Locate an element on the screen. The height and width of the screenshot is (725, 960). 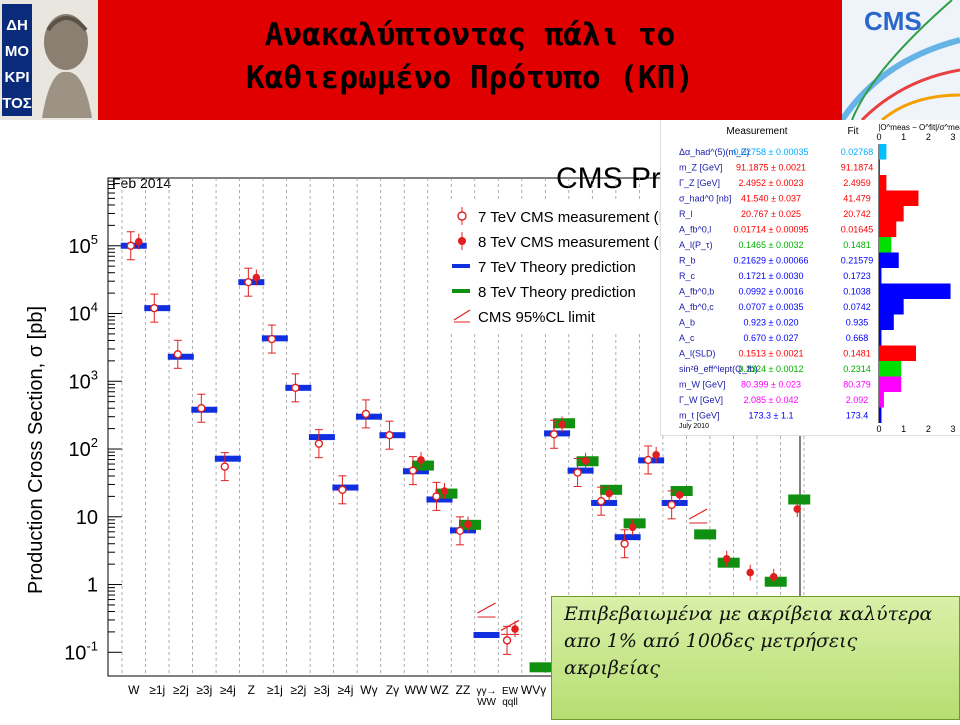
x-tick-label-top: 3 is located at coordinates (952, 137).